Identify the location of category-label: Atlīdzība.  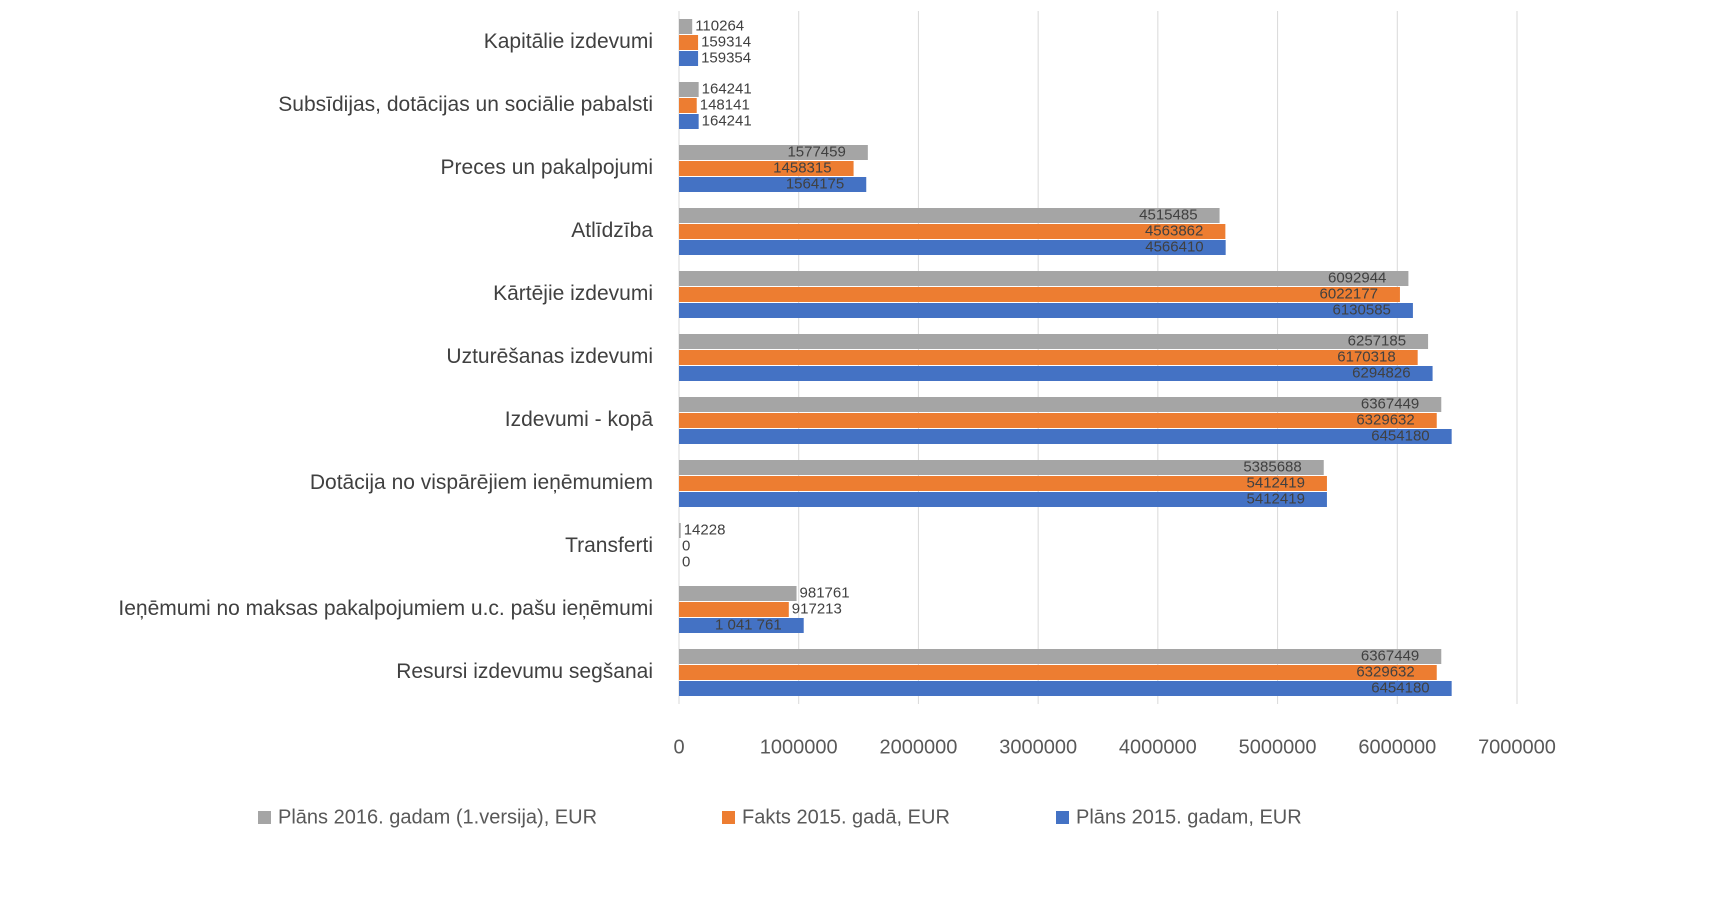
(612, 230).